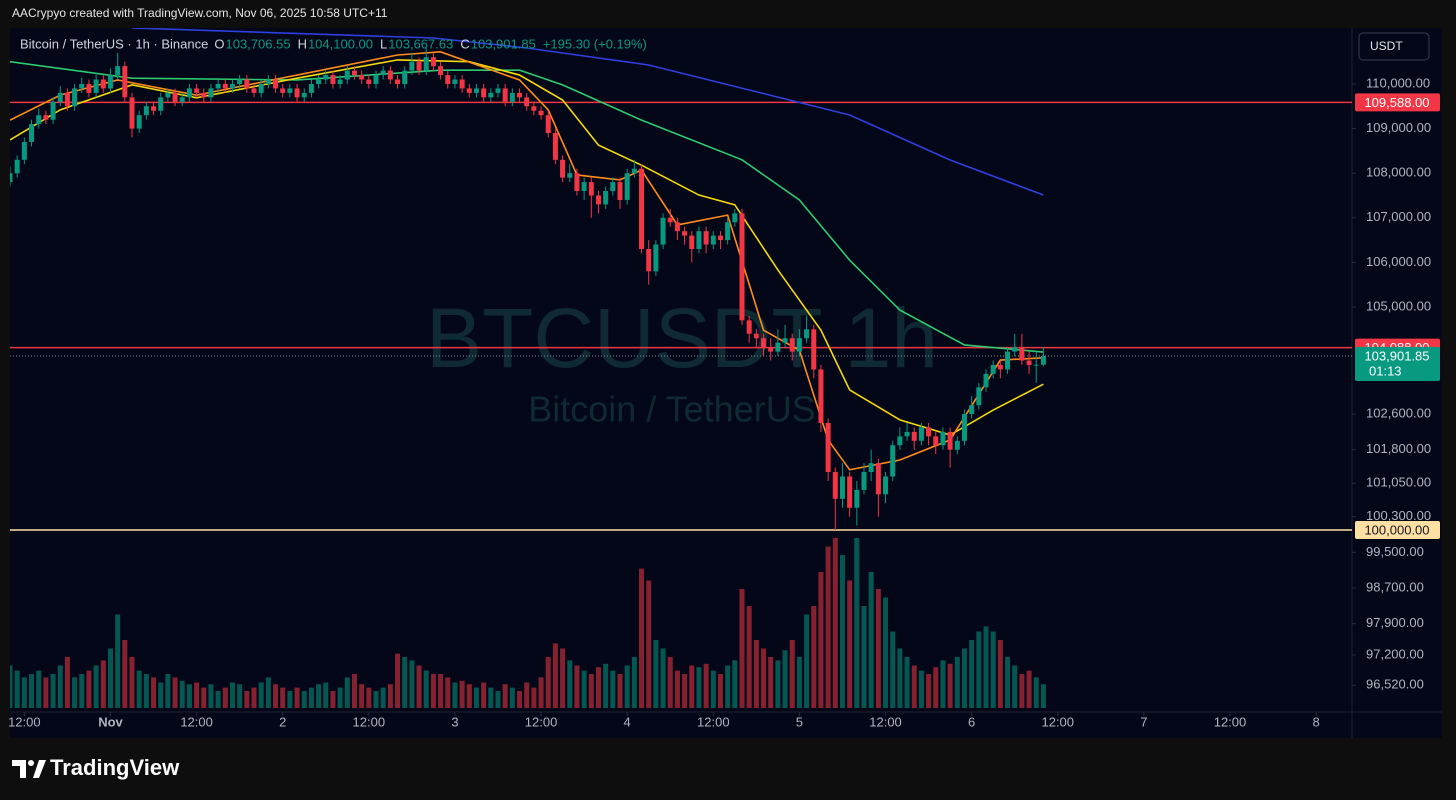  What do you see at coordinates (1395, 622) in the screenshot?
I see `y-tick-label: 97,900.00` at bounding box center [1395, 622].